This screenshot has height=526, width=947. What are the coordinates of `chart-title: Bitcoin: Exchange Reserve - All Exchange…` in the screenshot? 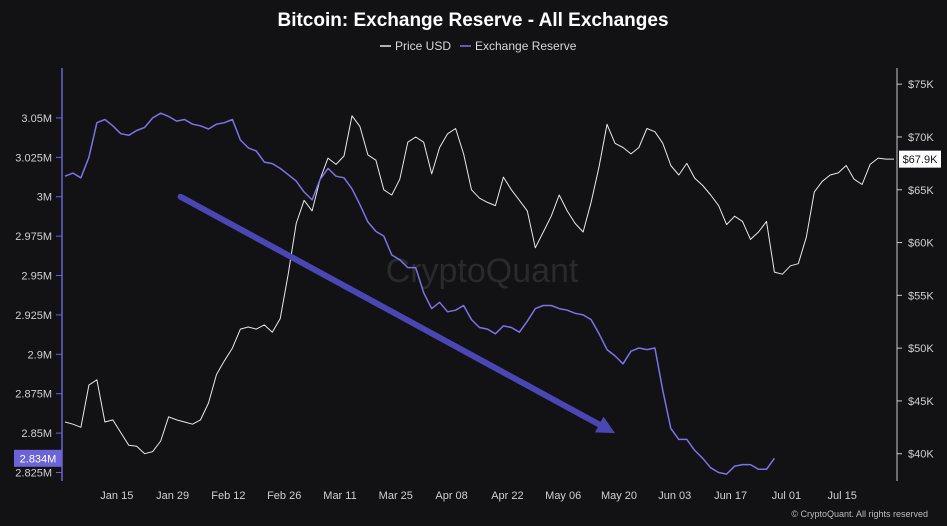 It's located at (472, 20).